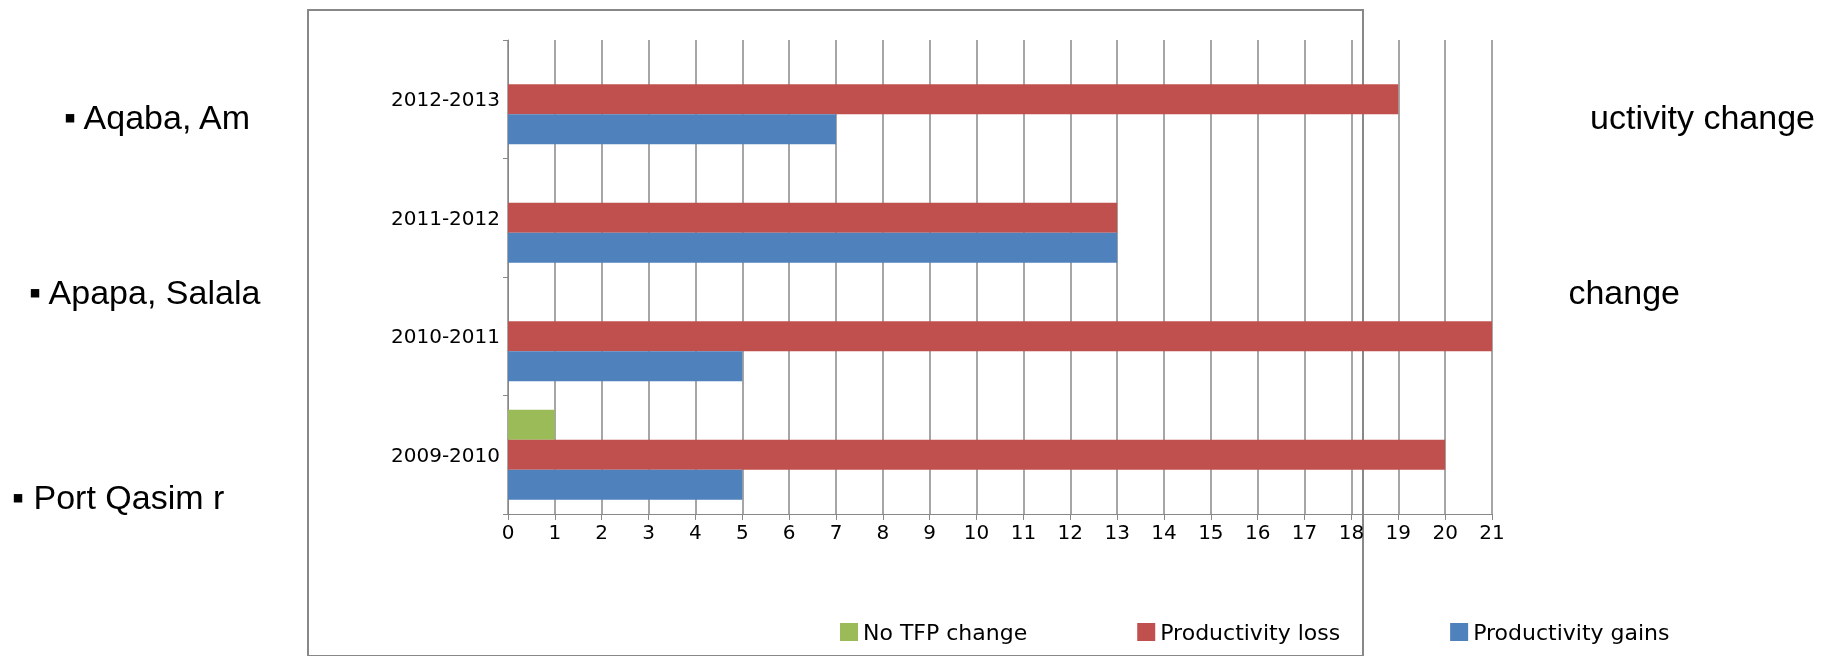 The height and width of the screenshot is (656, 1830). I want to click on x-tick-label: 15, so click(1211, 532).